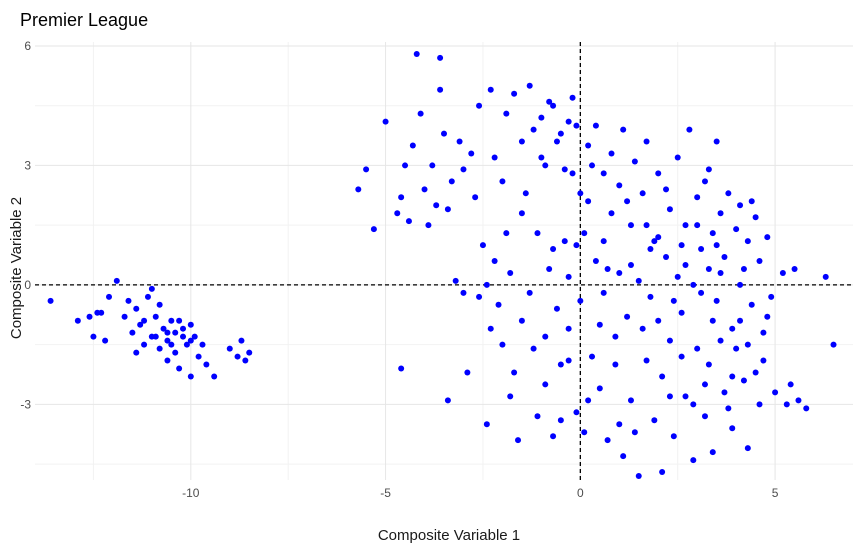 The image size is (864, 554). Describe the element at coordinates (385, 493) in the screenshot. I see `x-tick-label: -5` at that location.